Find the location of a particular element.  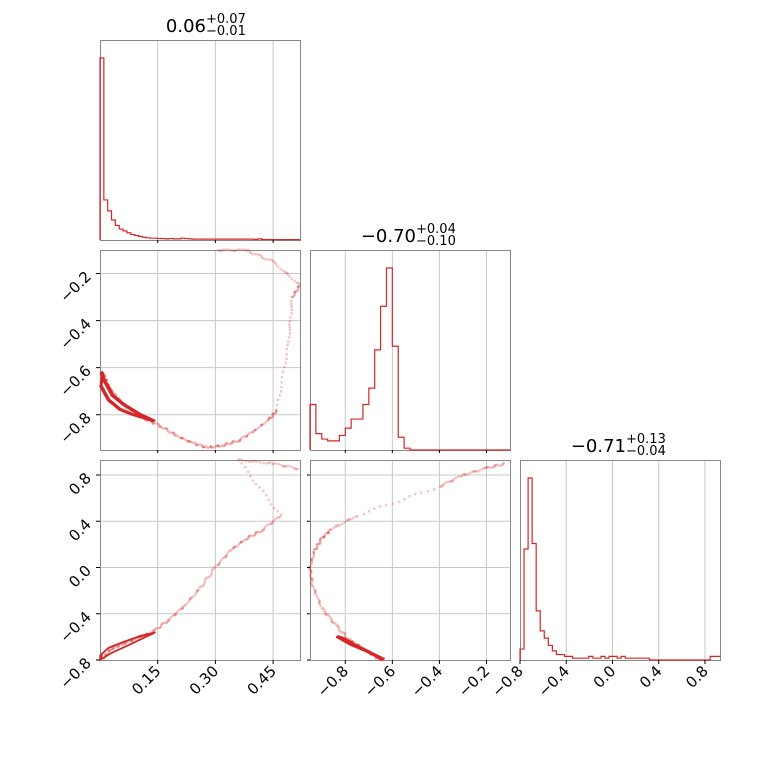

panel-frame is located at coordinates (200, 350).